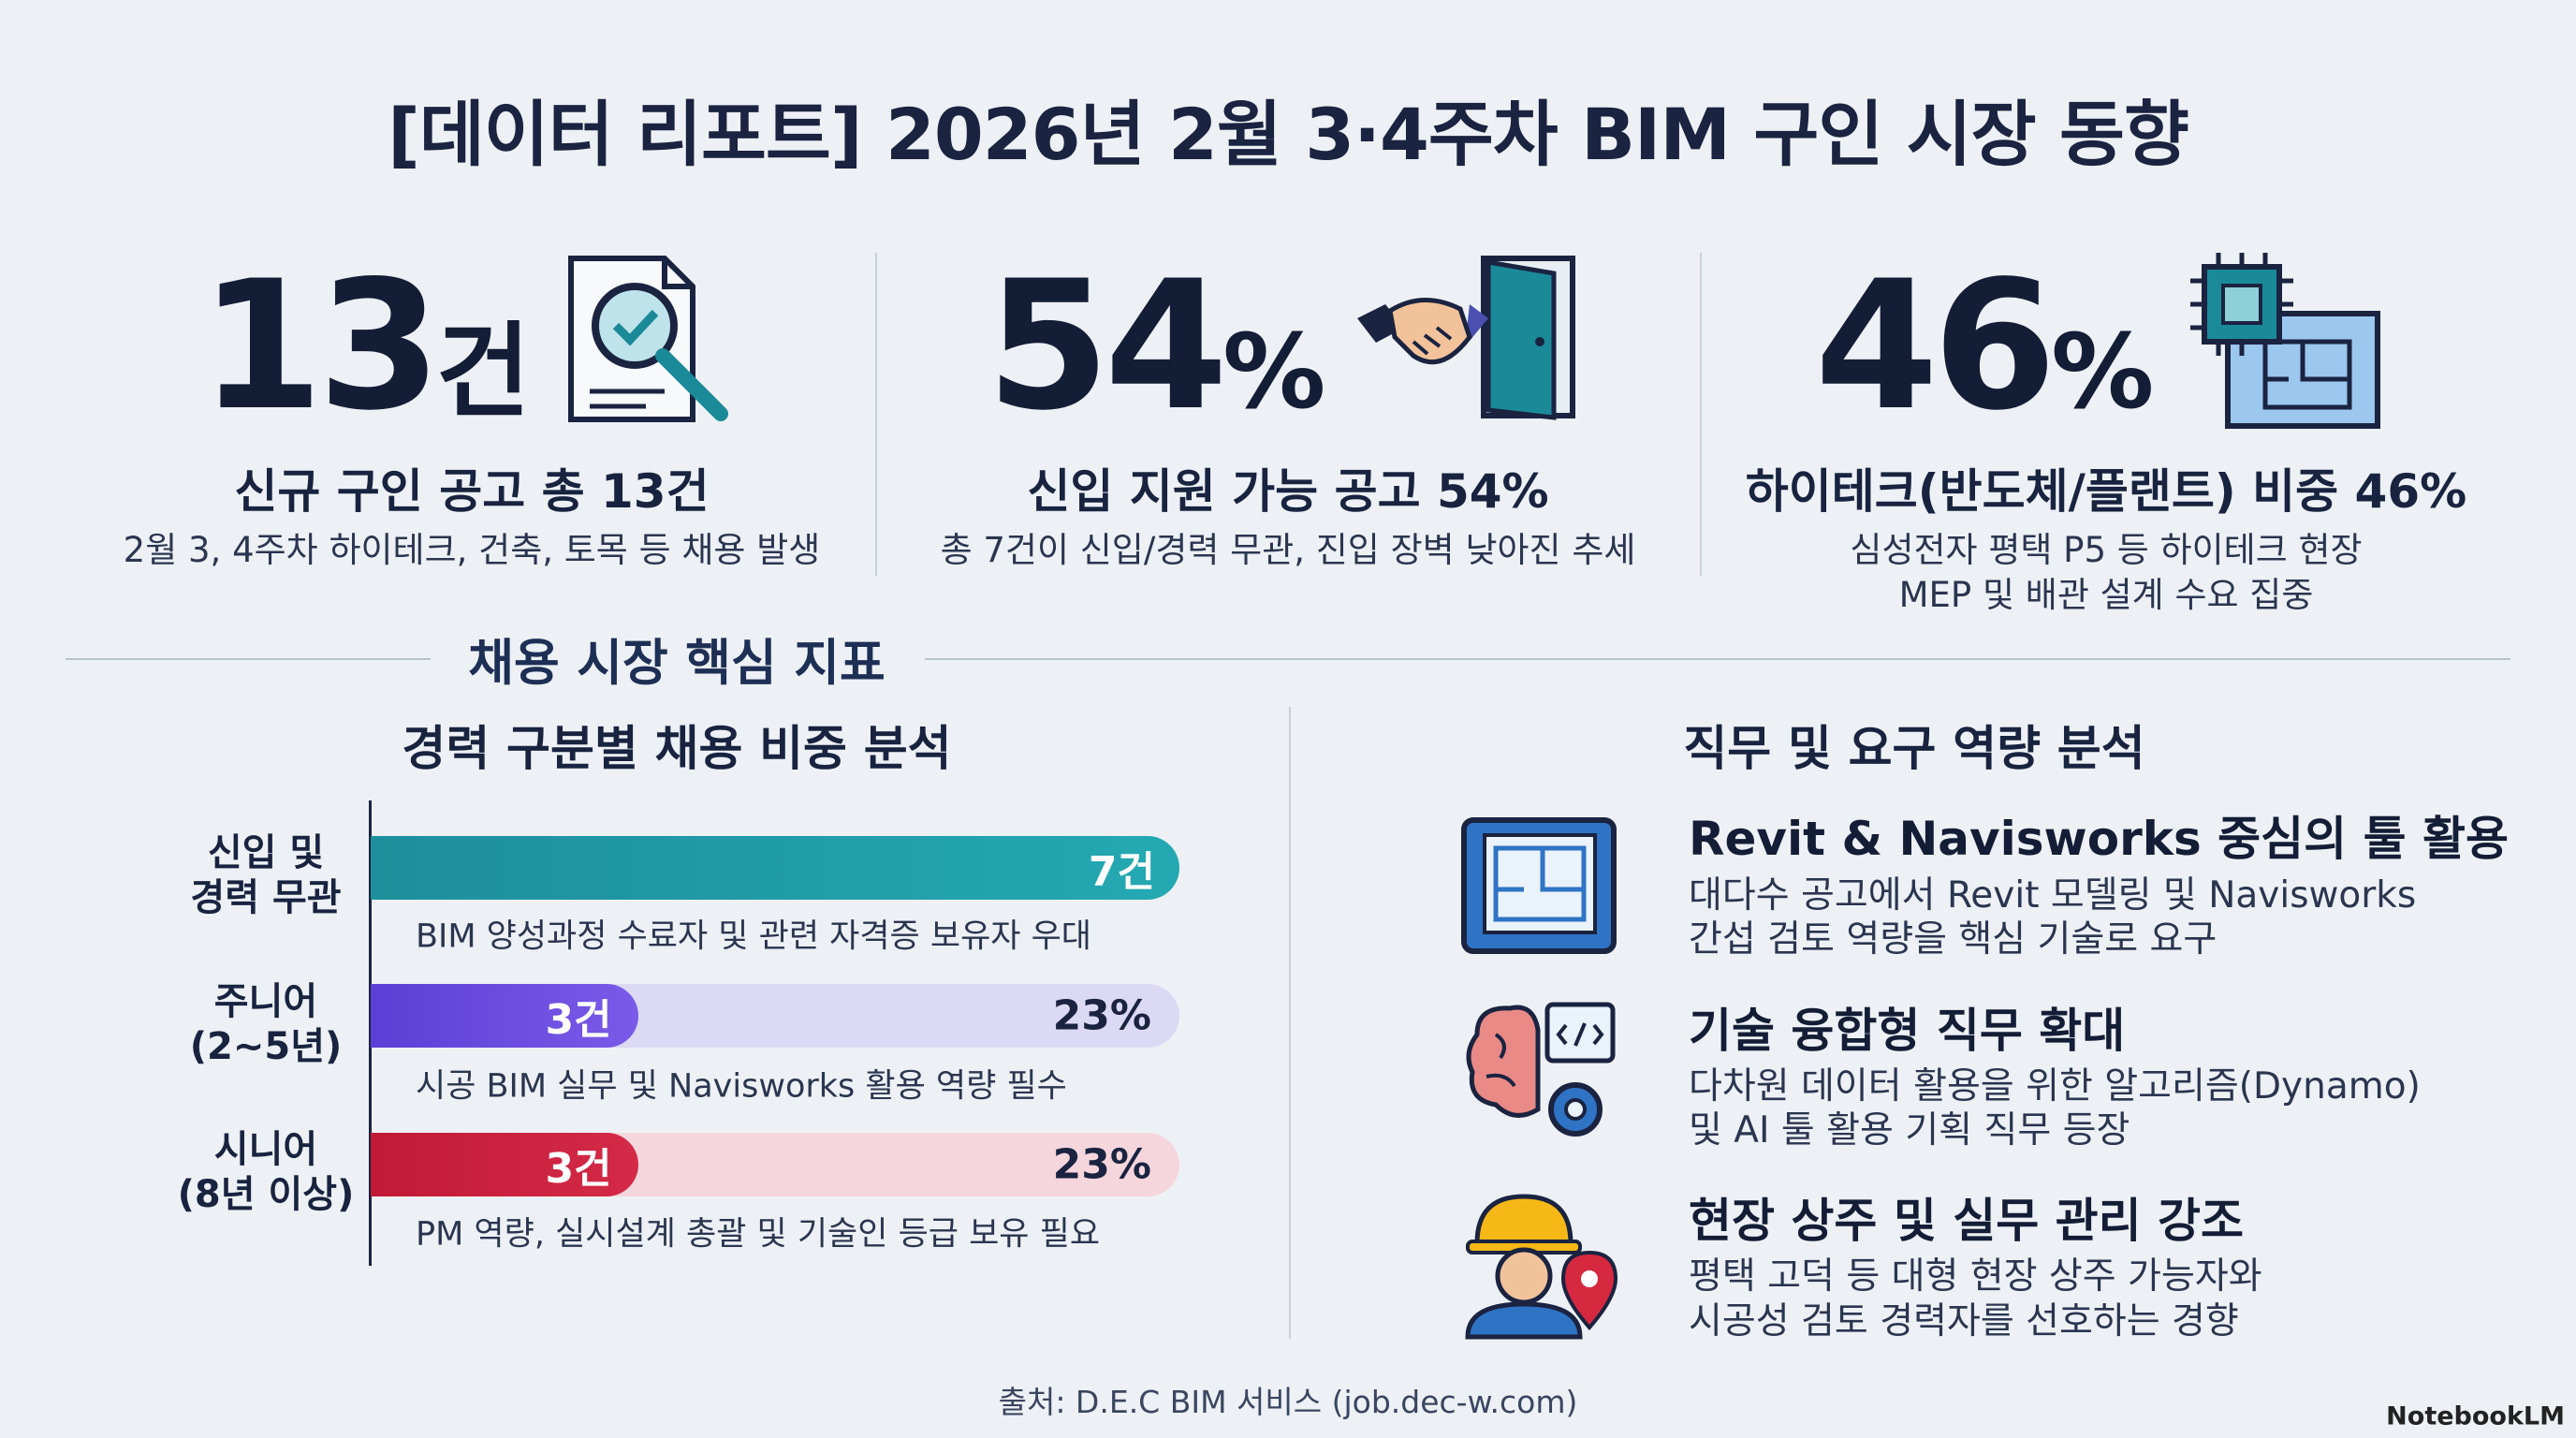  I want to click on row-label: 신입 및 경력 무관, so click(265, 875).